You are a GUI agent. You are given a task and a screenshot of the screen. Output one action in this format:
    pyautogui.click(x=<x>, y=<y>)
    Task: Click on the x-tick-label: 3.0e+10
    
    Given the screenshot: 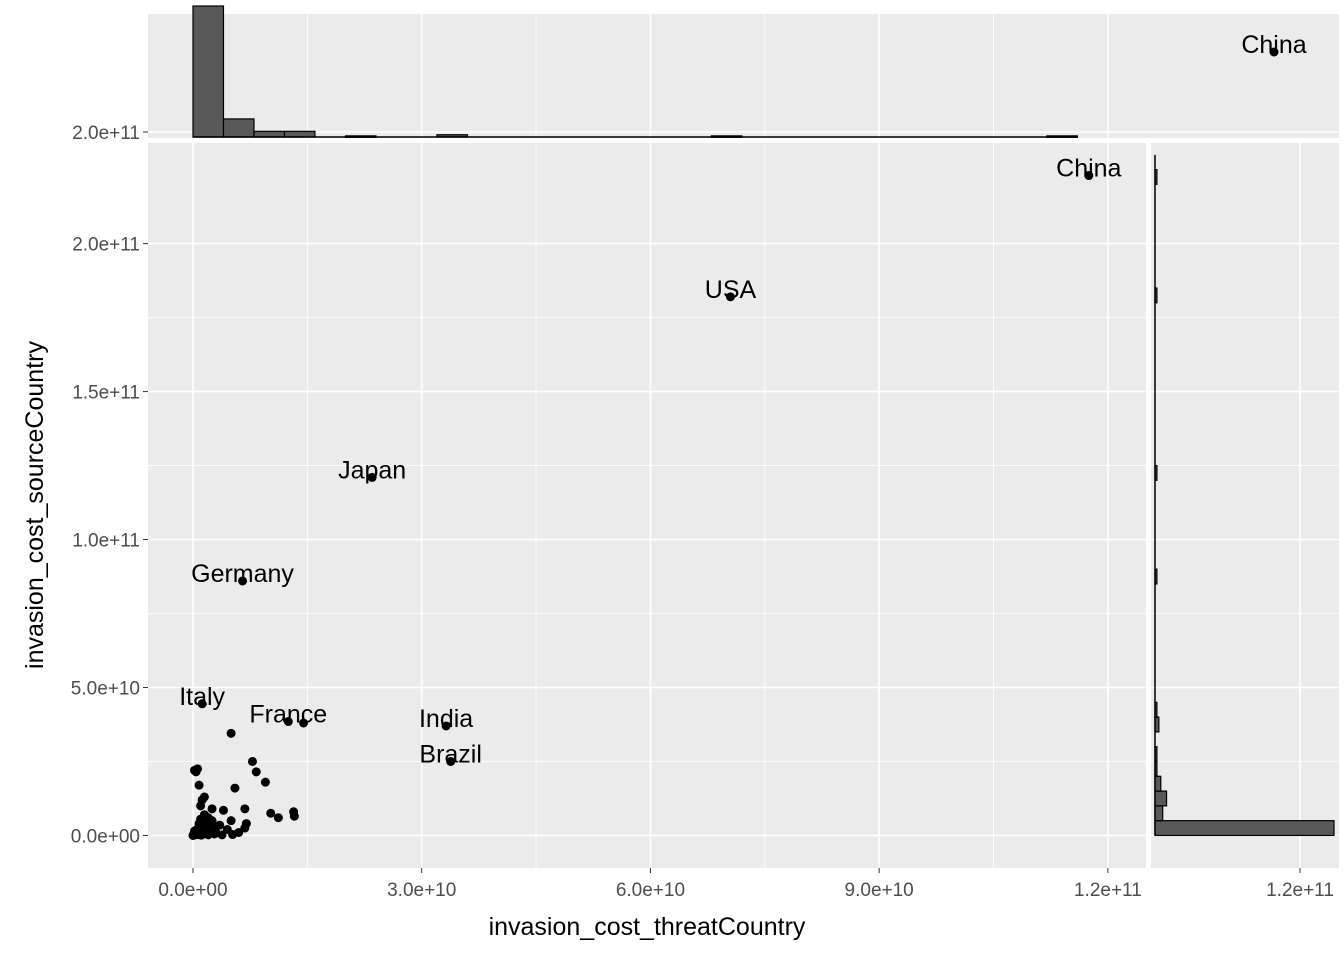 What is the action you would take?
    pyautogui.click(x=421, y=890)
    